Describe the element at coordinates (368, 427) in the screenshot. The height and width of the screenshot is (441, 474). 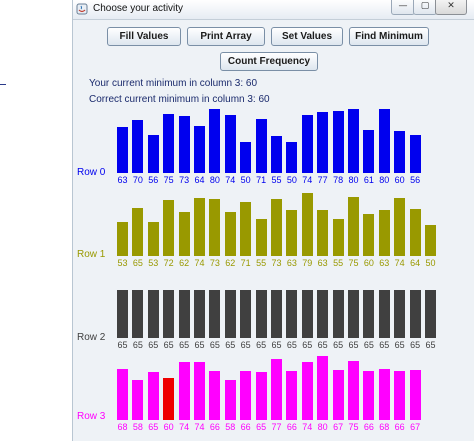
I see `row-3-value-16: 66` at that location.